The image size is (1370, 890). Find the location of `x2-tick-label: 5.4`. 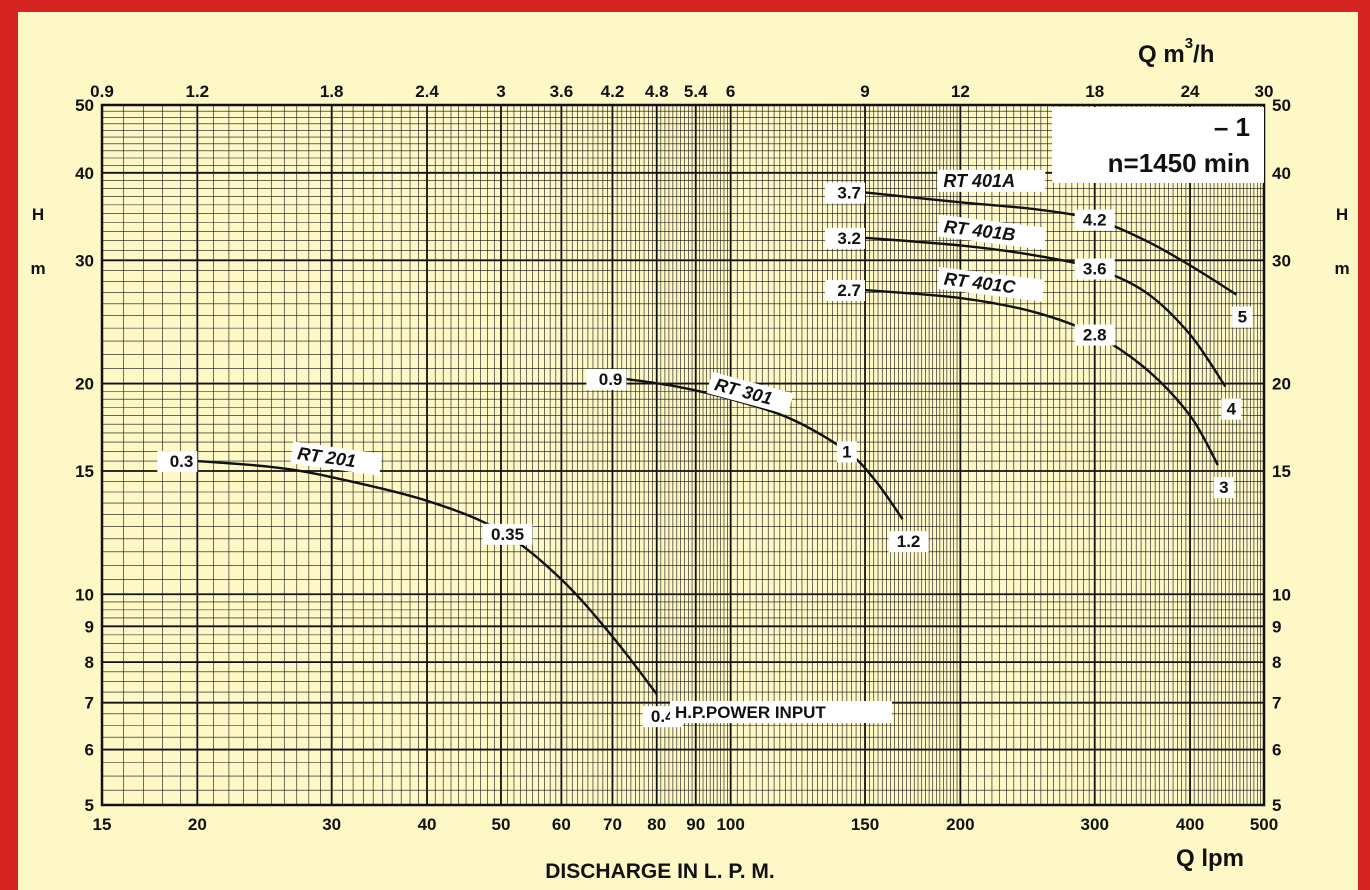

x2-tick-label: 5.4 is located at coordinates (696, 91).